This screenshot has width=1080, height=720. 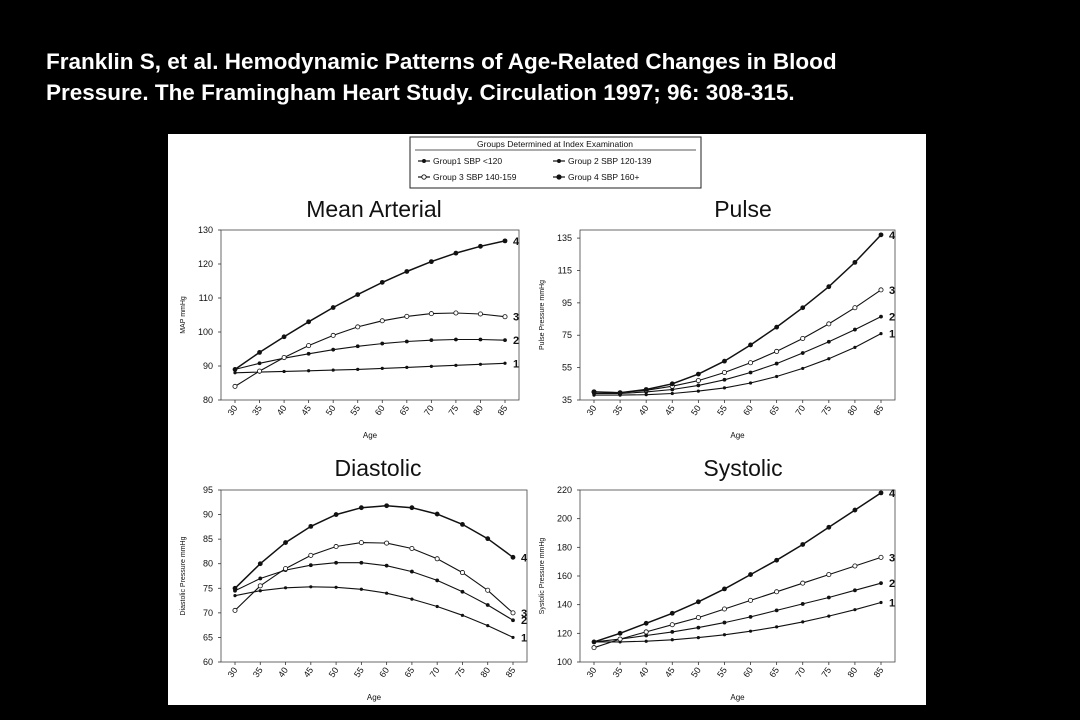 What do you see at coordinates (208, 637) in the screenshot?
I see `y-tick-label: 65` at bounding box center [208, 637].